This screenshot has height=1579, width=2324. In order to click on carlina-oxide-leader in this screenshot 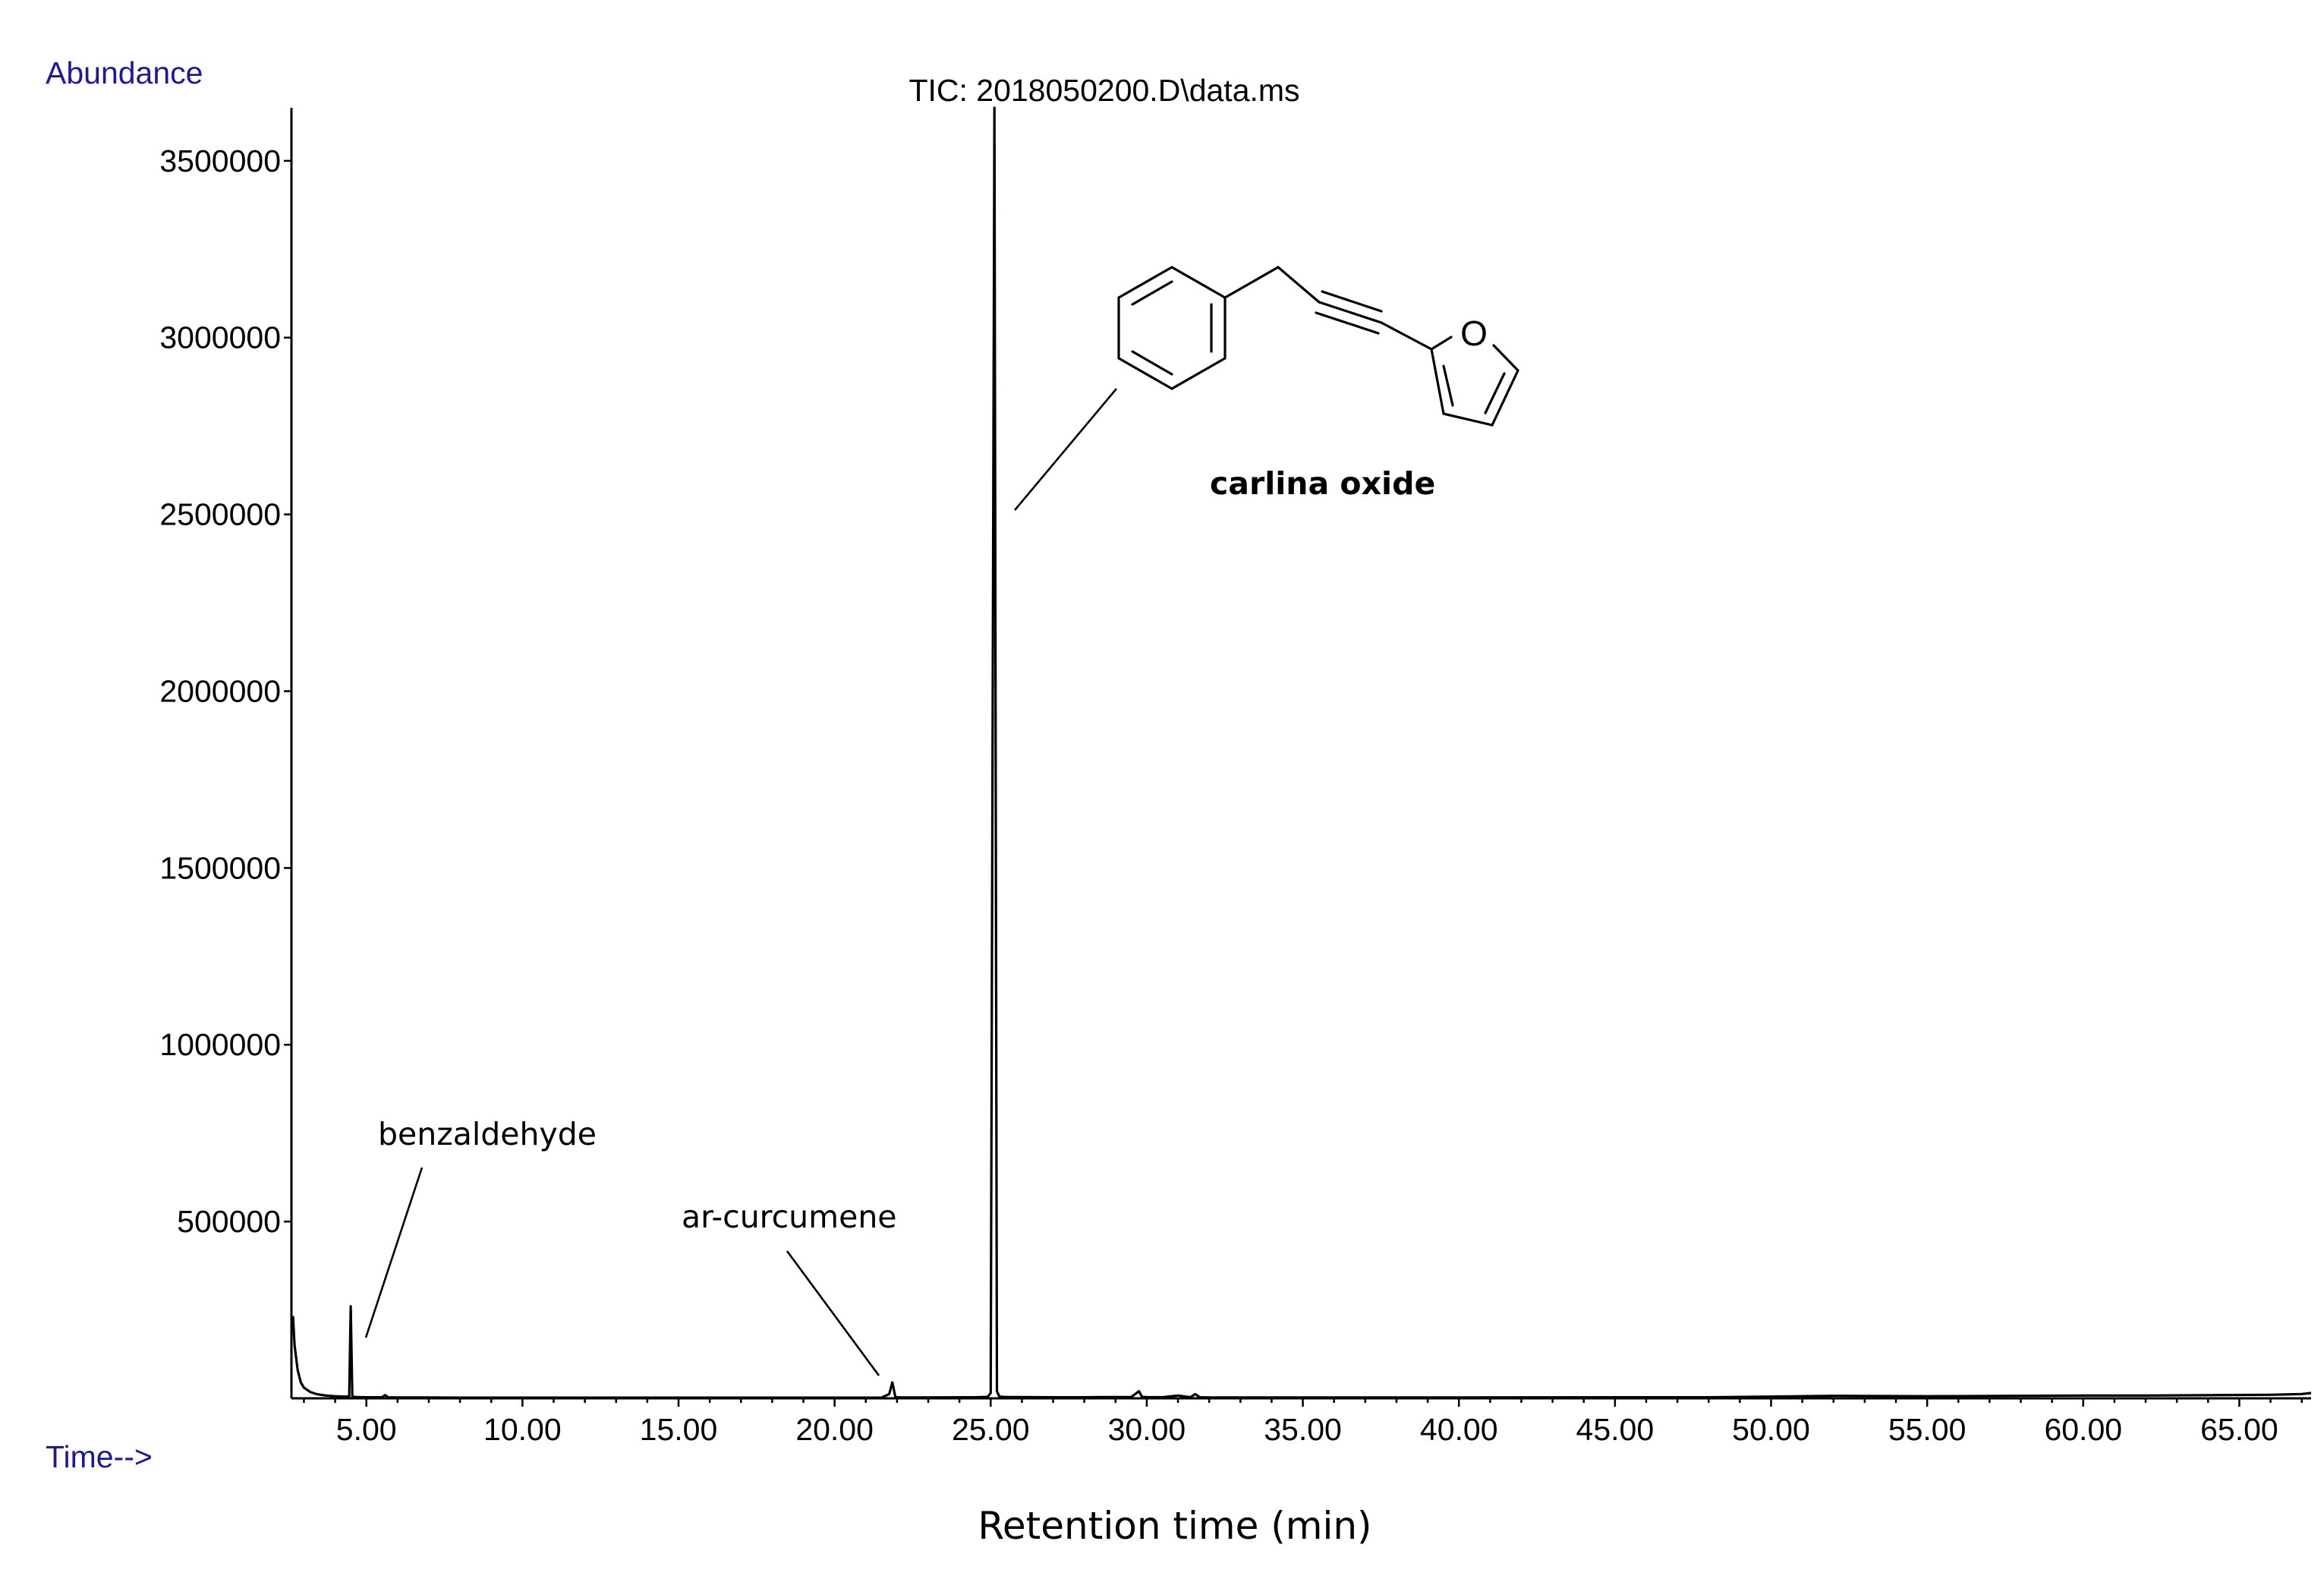, I will do `click(1065, 449)`.